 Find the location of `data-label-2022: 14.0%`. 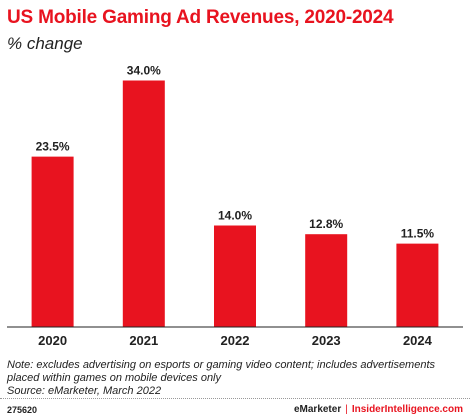

data-label-2022: 14.0% is located at coordinates (235, 216).